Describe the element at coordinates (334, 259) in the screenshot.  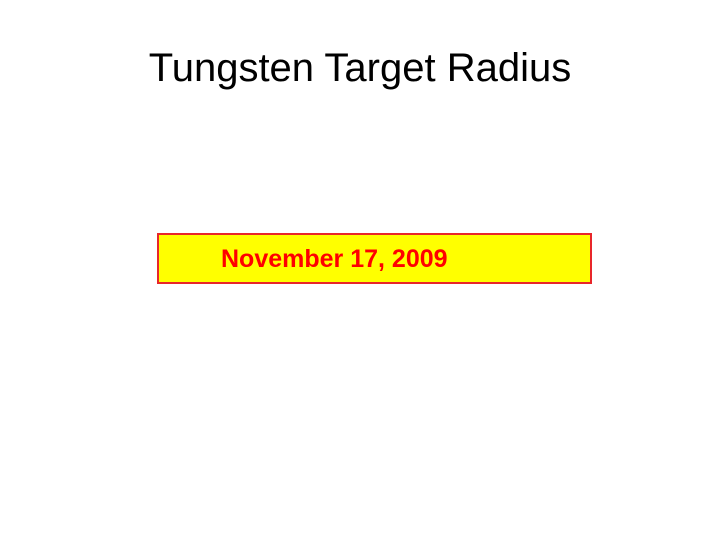
I see `date-banner-text: November 17, 2009` at that location.